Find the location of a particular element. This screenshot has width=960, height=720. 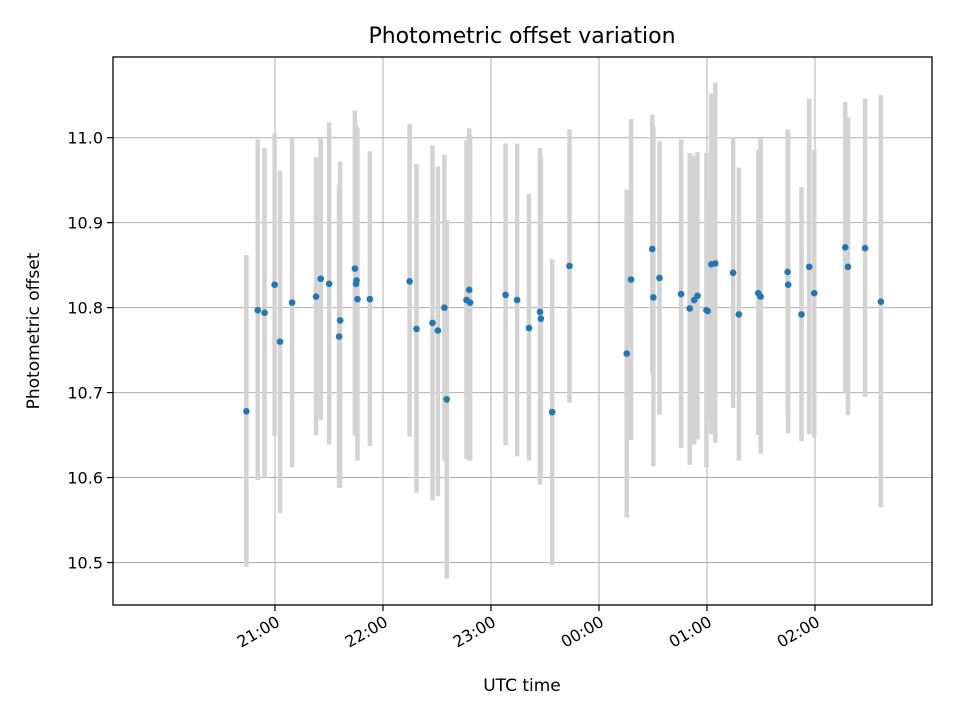

y-tick-label: 10.9 is located at coordinates (85, 223).